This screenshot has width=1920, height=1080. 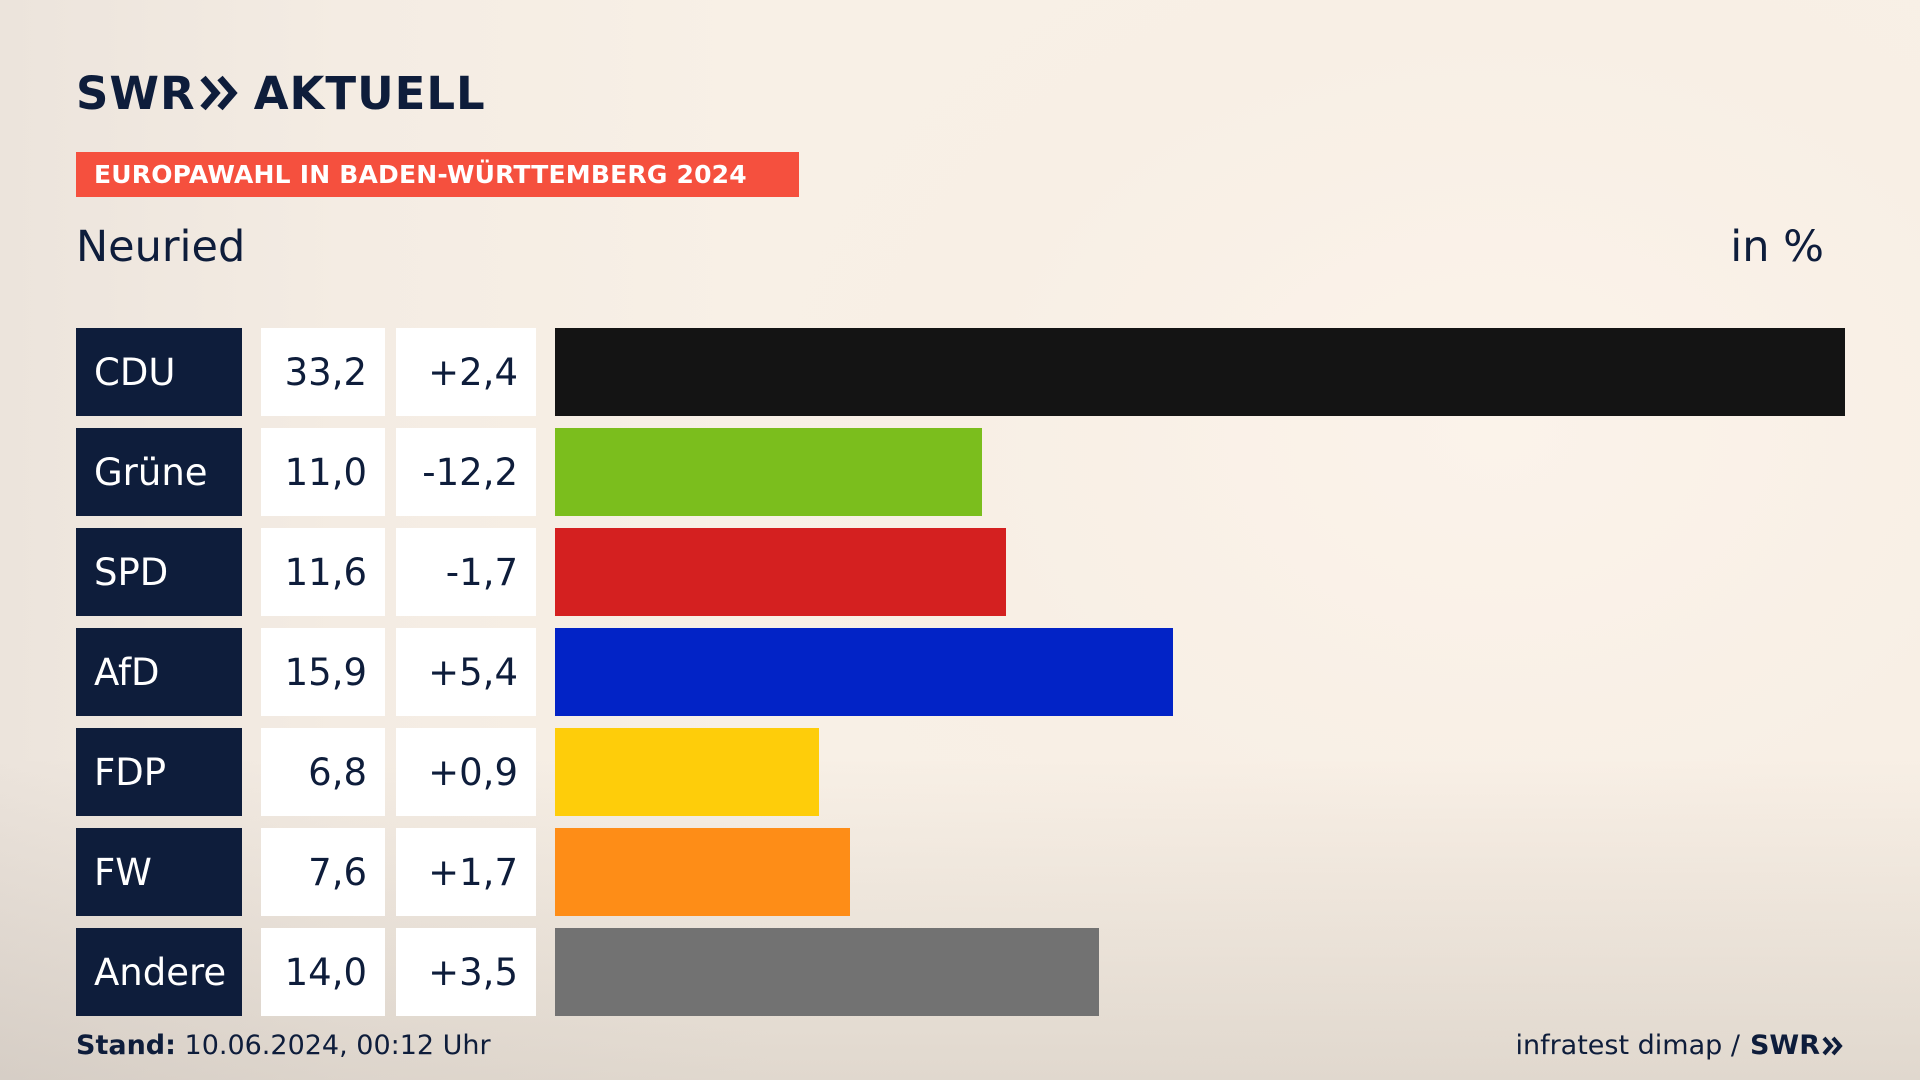 What do you see at coordinates (136, 93) in the screenshot?
I see `logo-swr-text: SWR` at bounding box center [136, 93].